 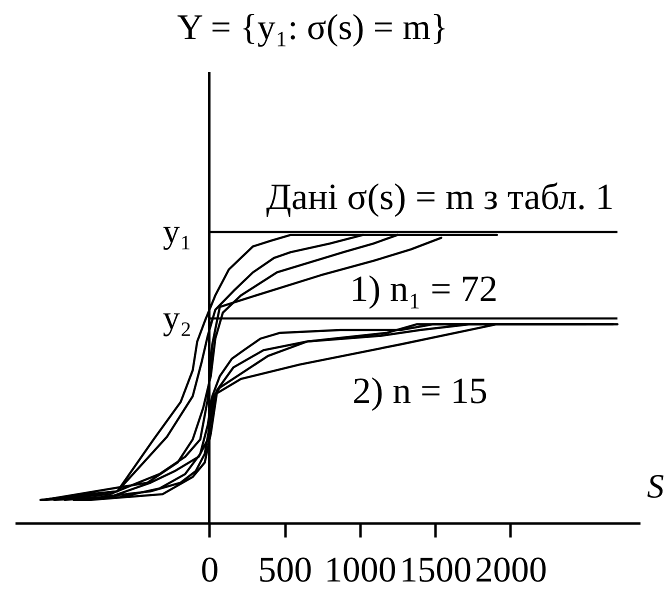 I want to click on chart-title: Y = {y₁: σ(s) = m}, so click(x=312, y=26).